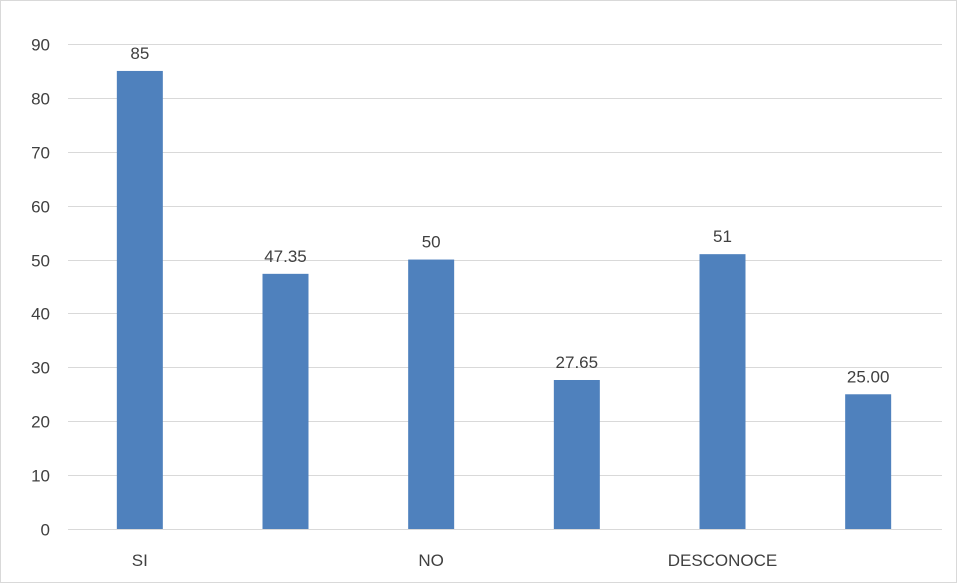 The image size is (957, 584). What do you see at coordinates (40, 261) in the screenshot?
I see `y-tick-label: 50` at bounding box center [40, 261].